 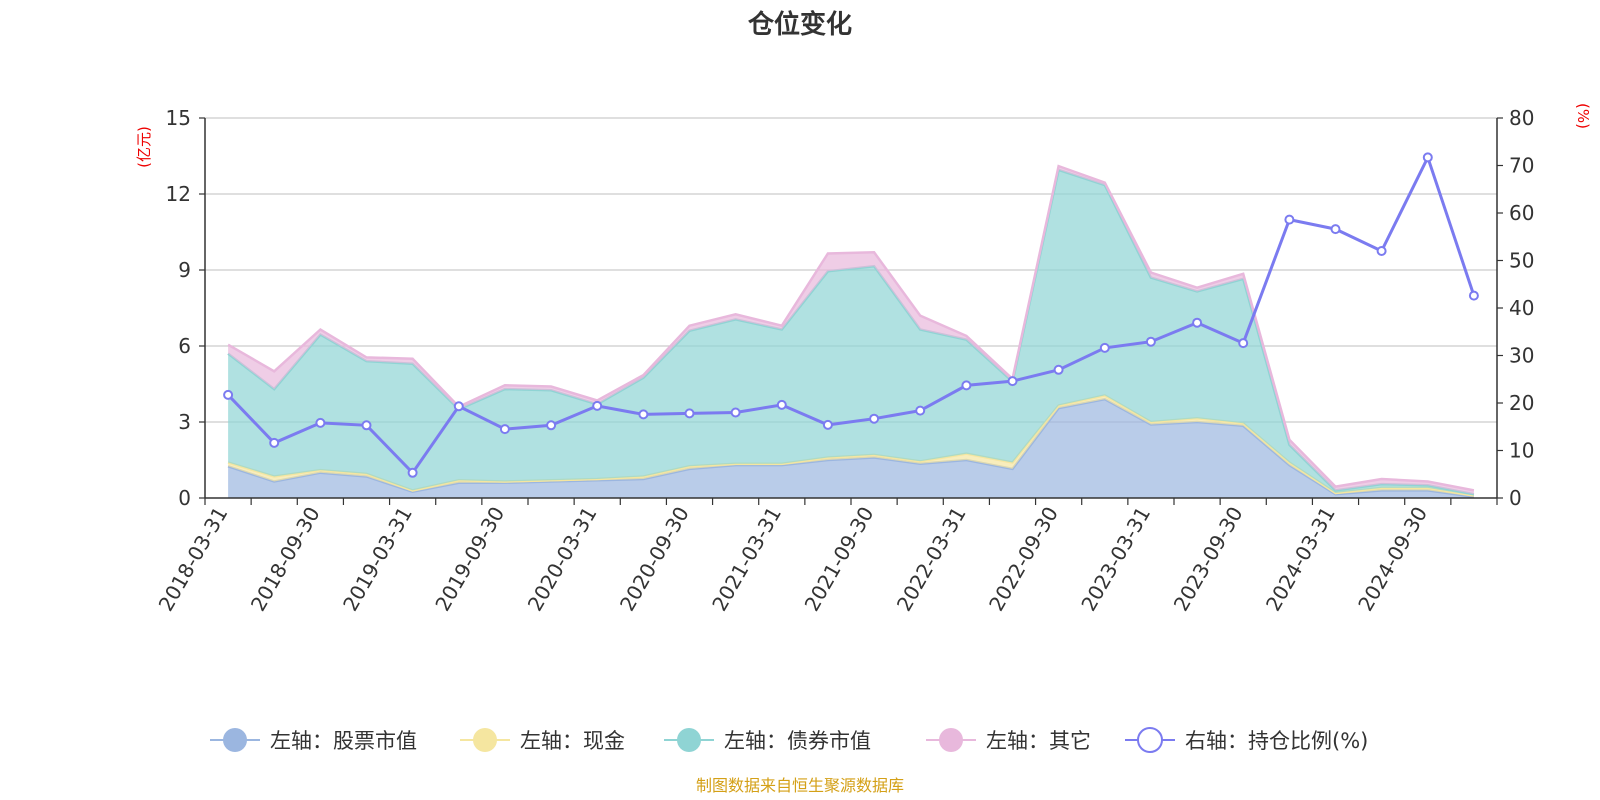 What do you see at coordinates (799, 24) in the screenshot?
I see `chart-title: 仓位变化` at bounding box center [799, 24].